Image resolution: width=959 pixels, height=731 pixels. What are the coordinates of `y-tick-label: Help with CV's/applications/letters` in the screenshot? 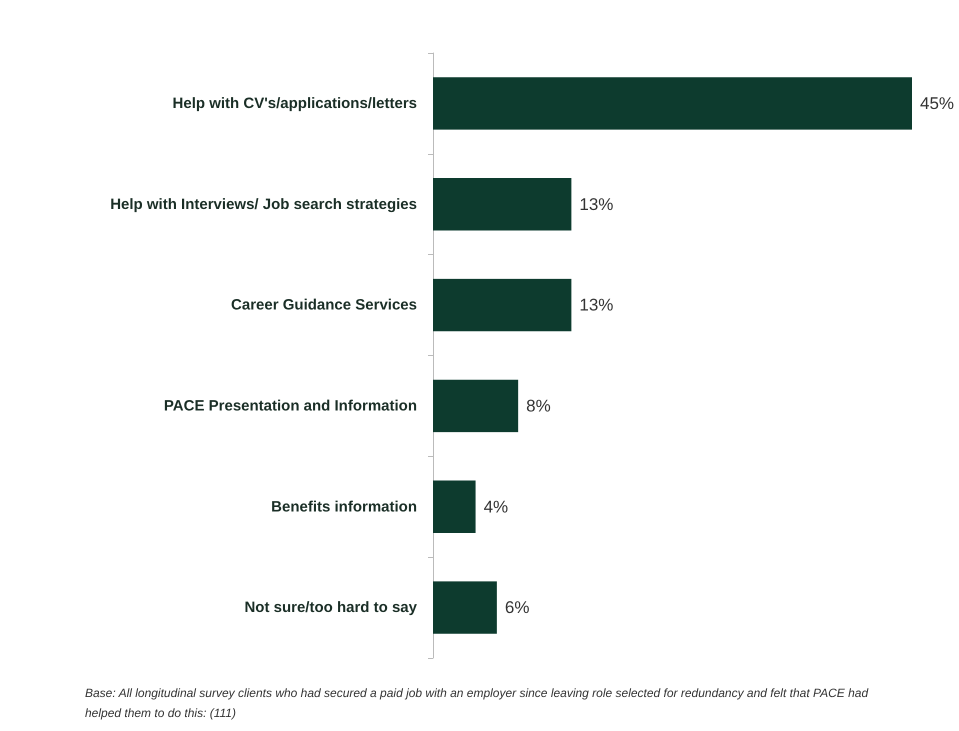 It's located at (294, 103).